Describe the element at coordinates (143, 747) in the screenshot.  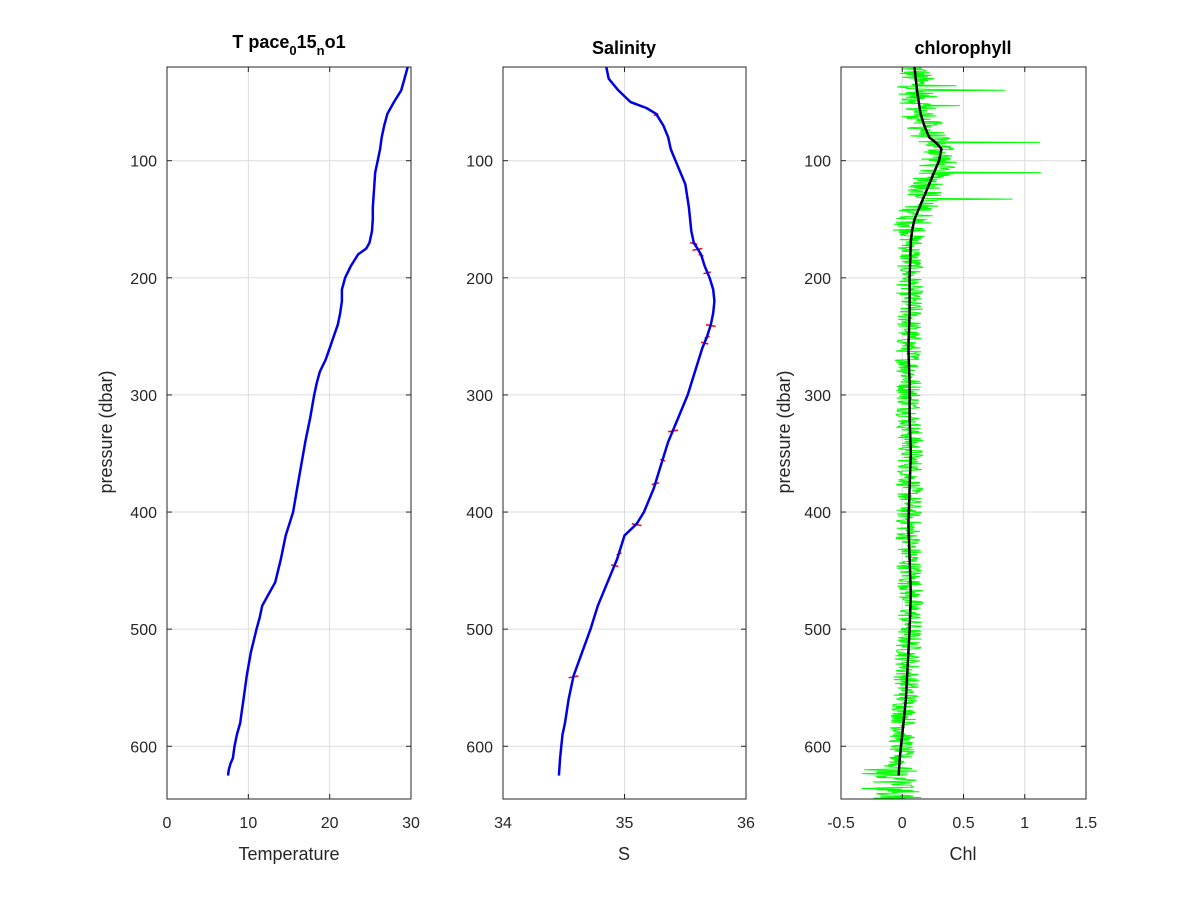
I see `temperature-ytick-label-5: 600` at that location.